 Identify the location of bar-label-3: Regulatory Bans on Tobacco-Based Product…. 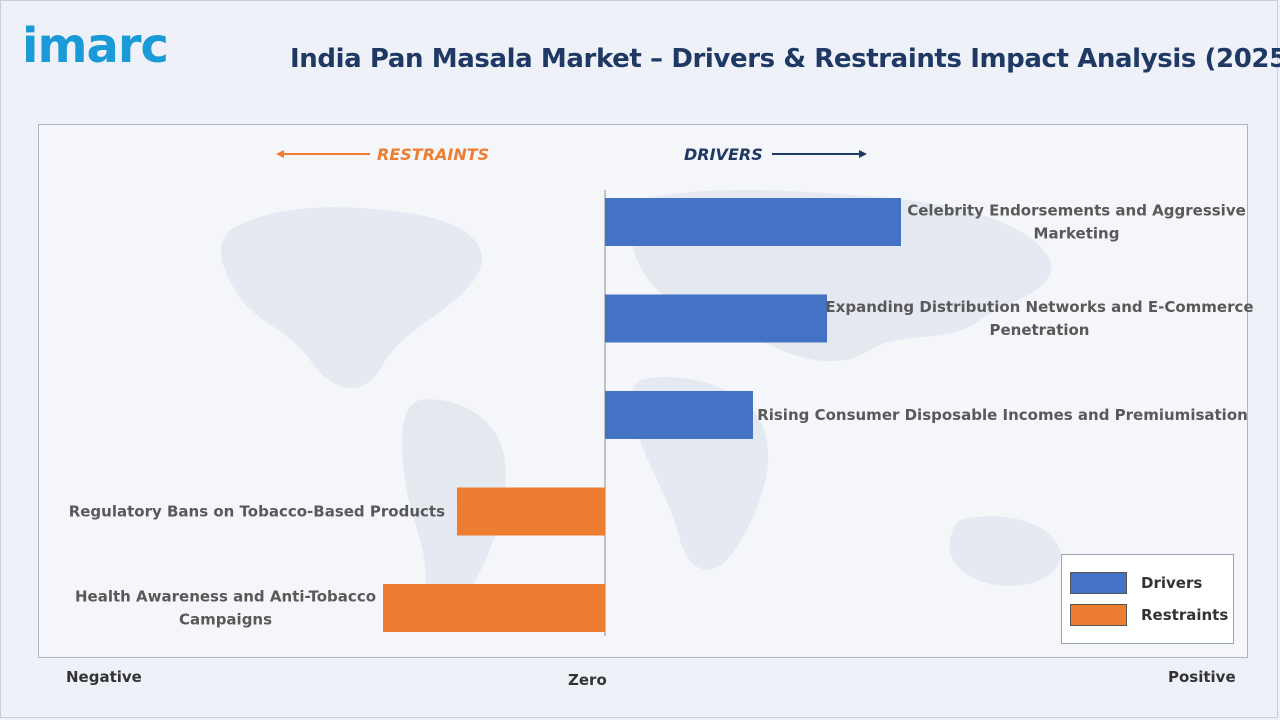
(257, 512).